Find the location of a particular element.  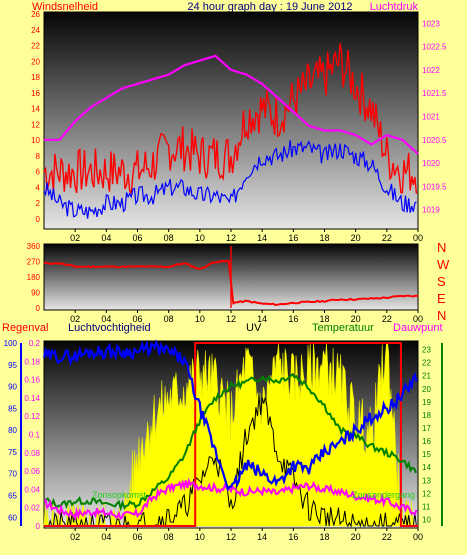

rain-ytick-0.14: 0.14 is located at coordinates (32, 398).